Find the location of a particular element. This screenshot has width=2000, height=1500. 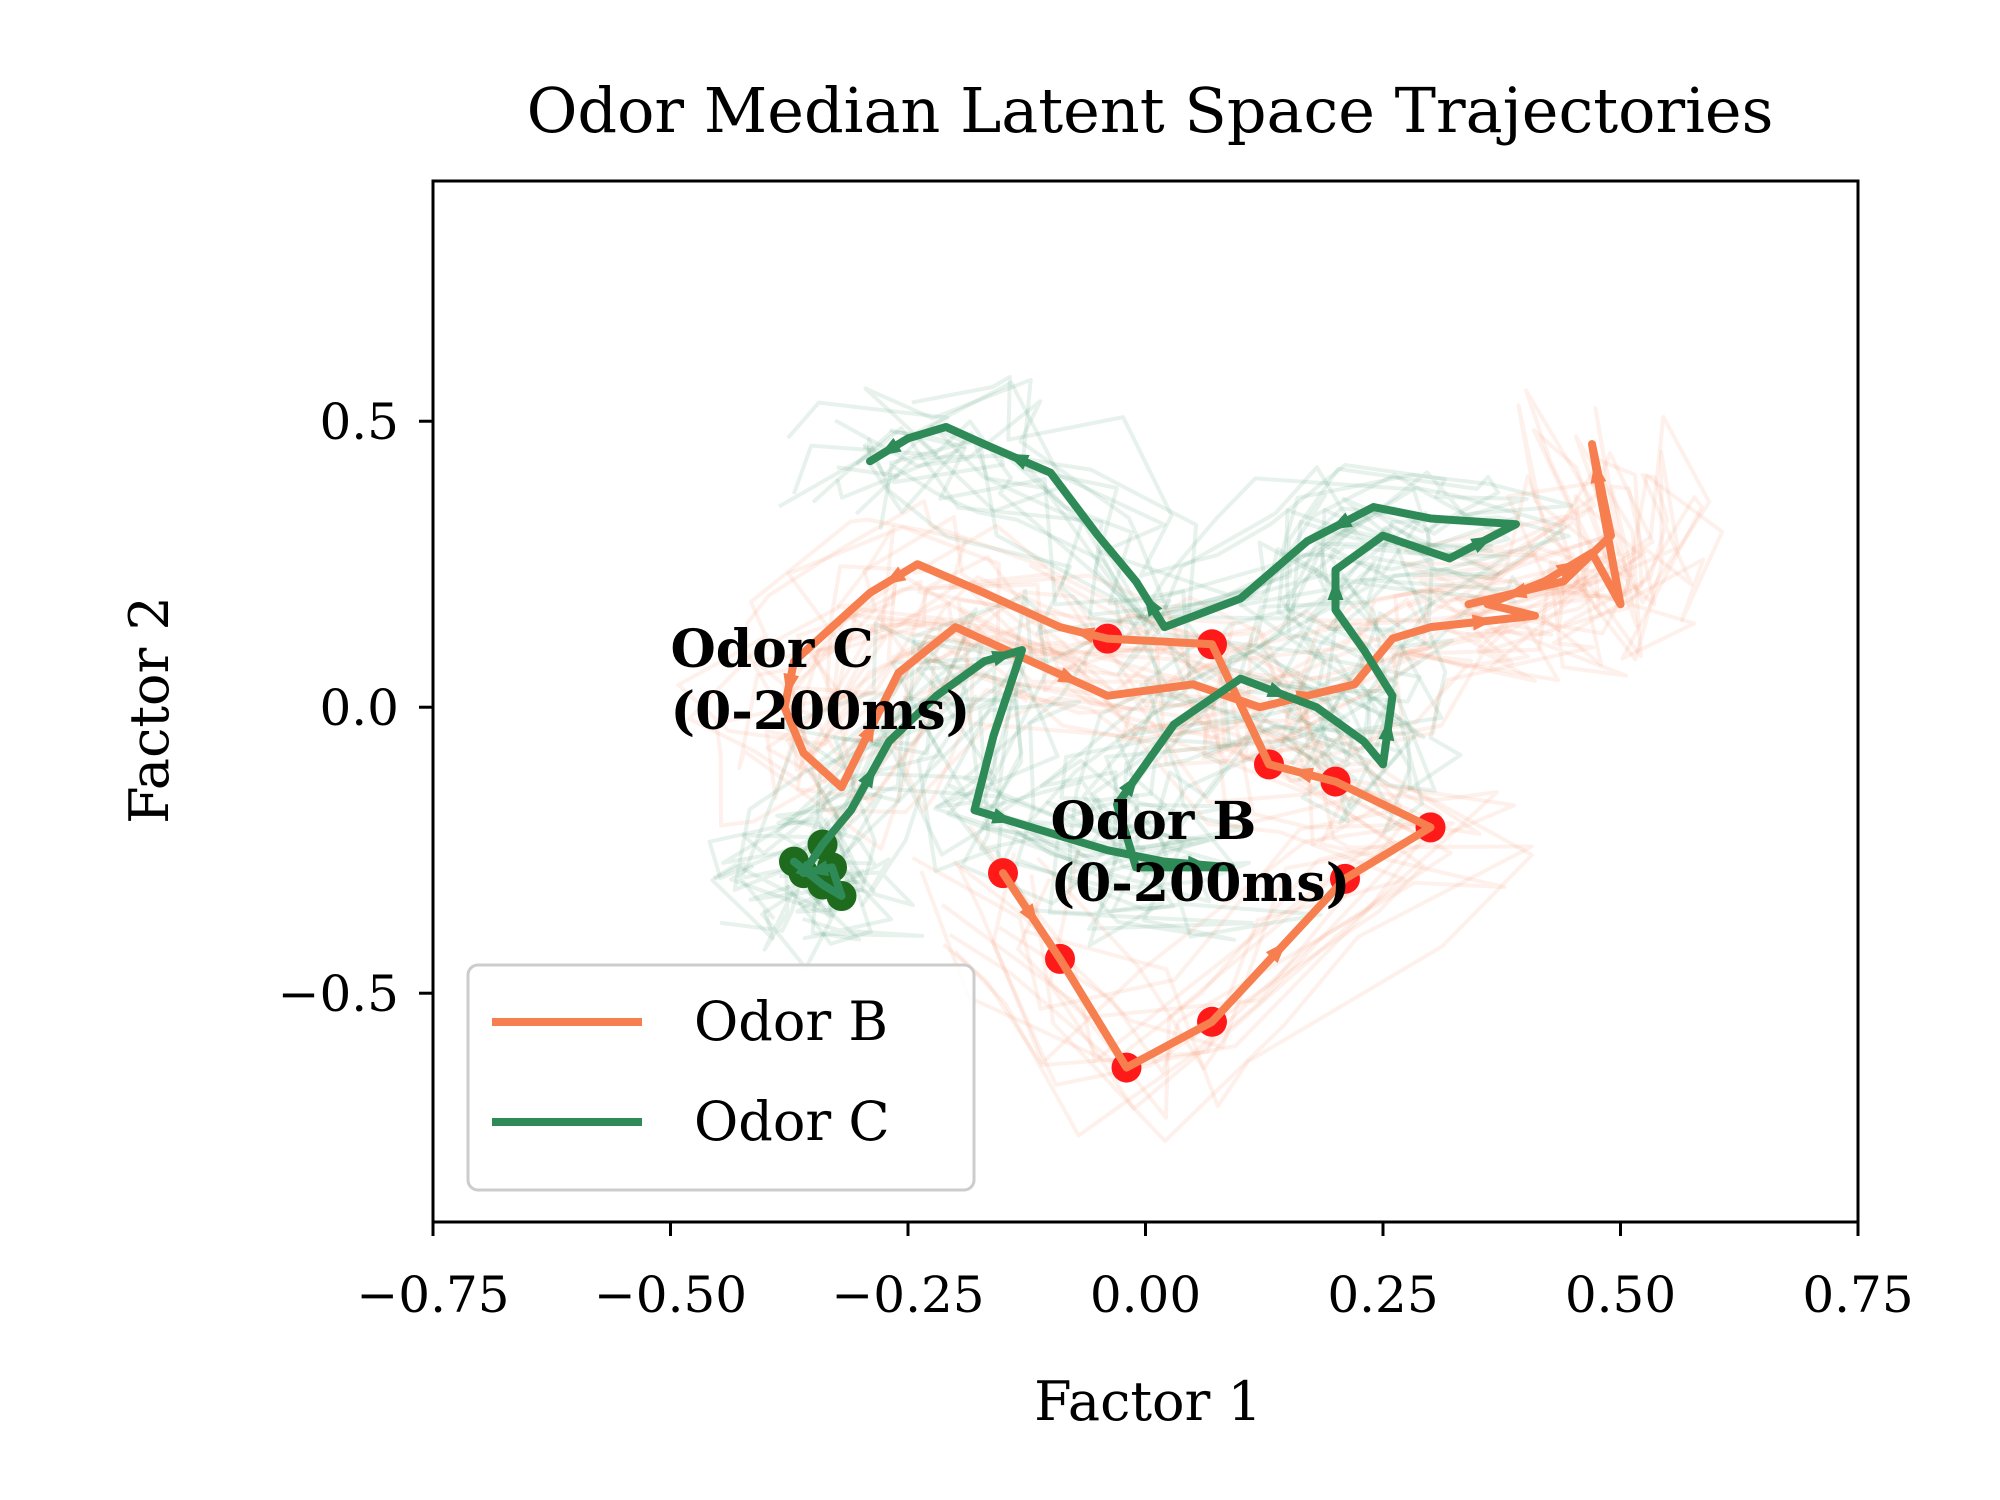

annotation-odor-b-line2: (0-200ms) is located at coordinates (1201, 883).